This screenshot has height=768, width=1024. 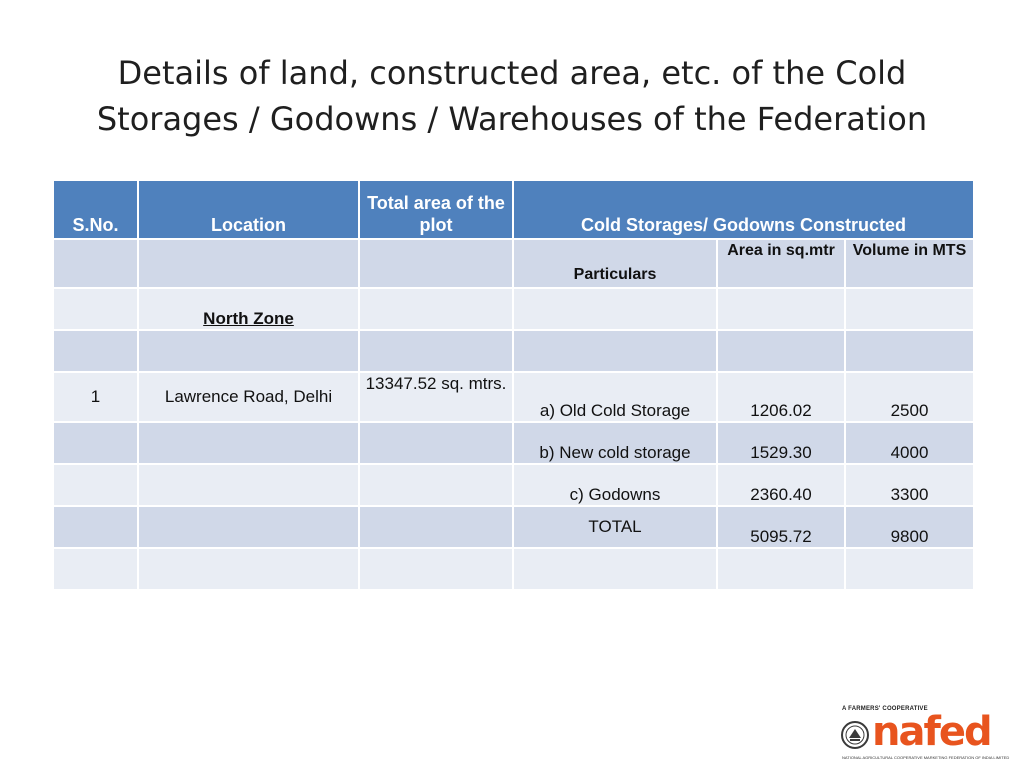 What do you see at coordinates (909, 397) in the screenshot?
I see `cell-volume: 2500` at bounding box center [909, 397].